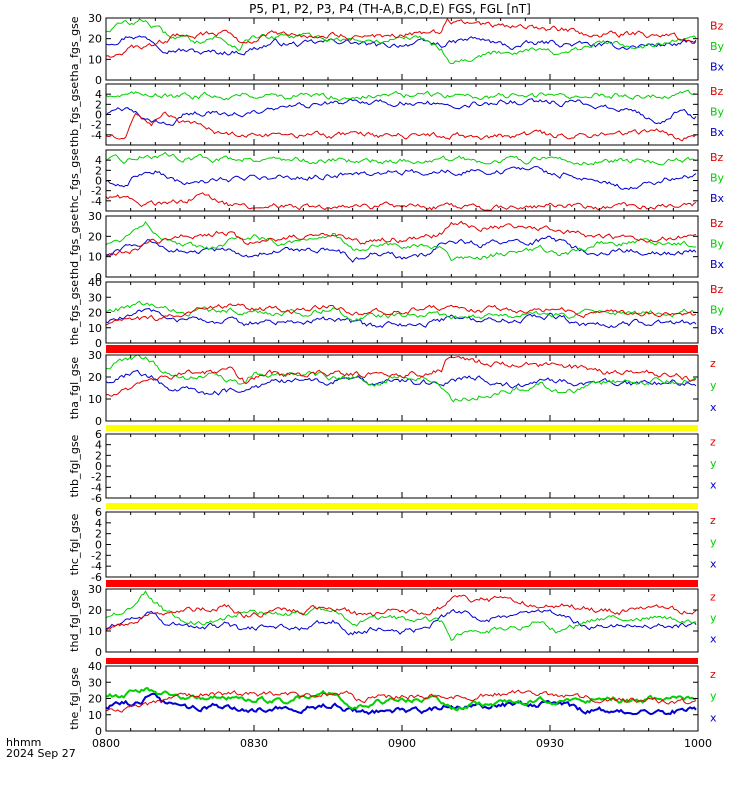  What do you see at coordinates (106, 743) in the screenshot?
I see `x-tick-label: 0800` at bounding box center [106, 743].